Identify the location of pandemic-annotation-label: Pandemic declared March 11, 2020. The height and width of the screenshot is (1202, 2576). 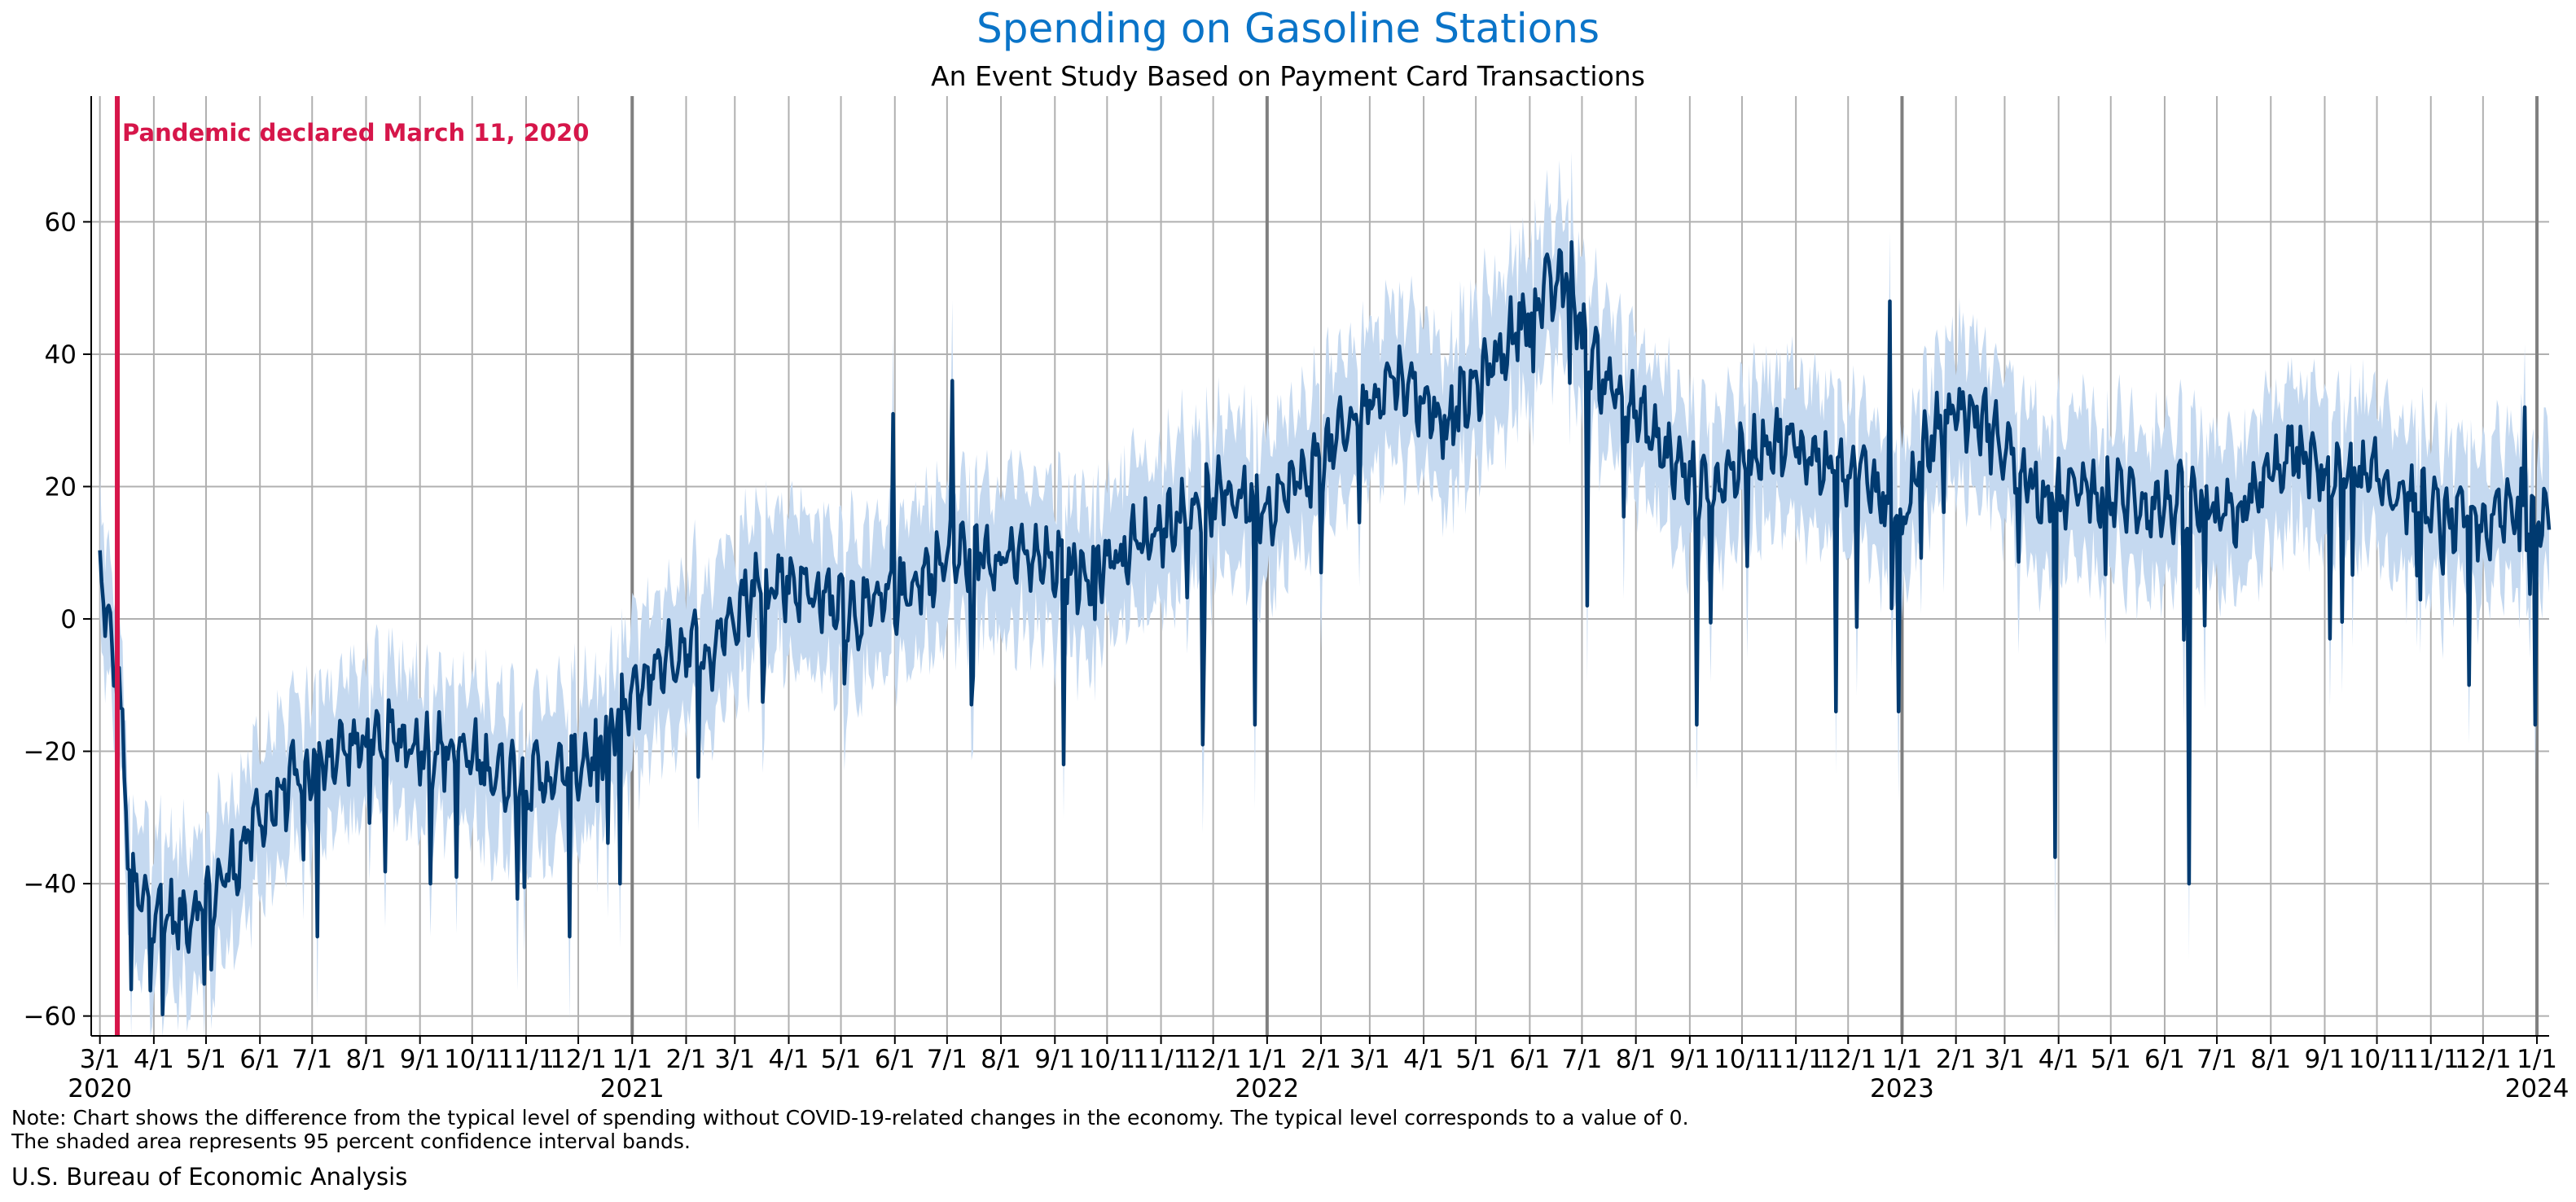
(355, 133).